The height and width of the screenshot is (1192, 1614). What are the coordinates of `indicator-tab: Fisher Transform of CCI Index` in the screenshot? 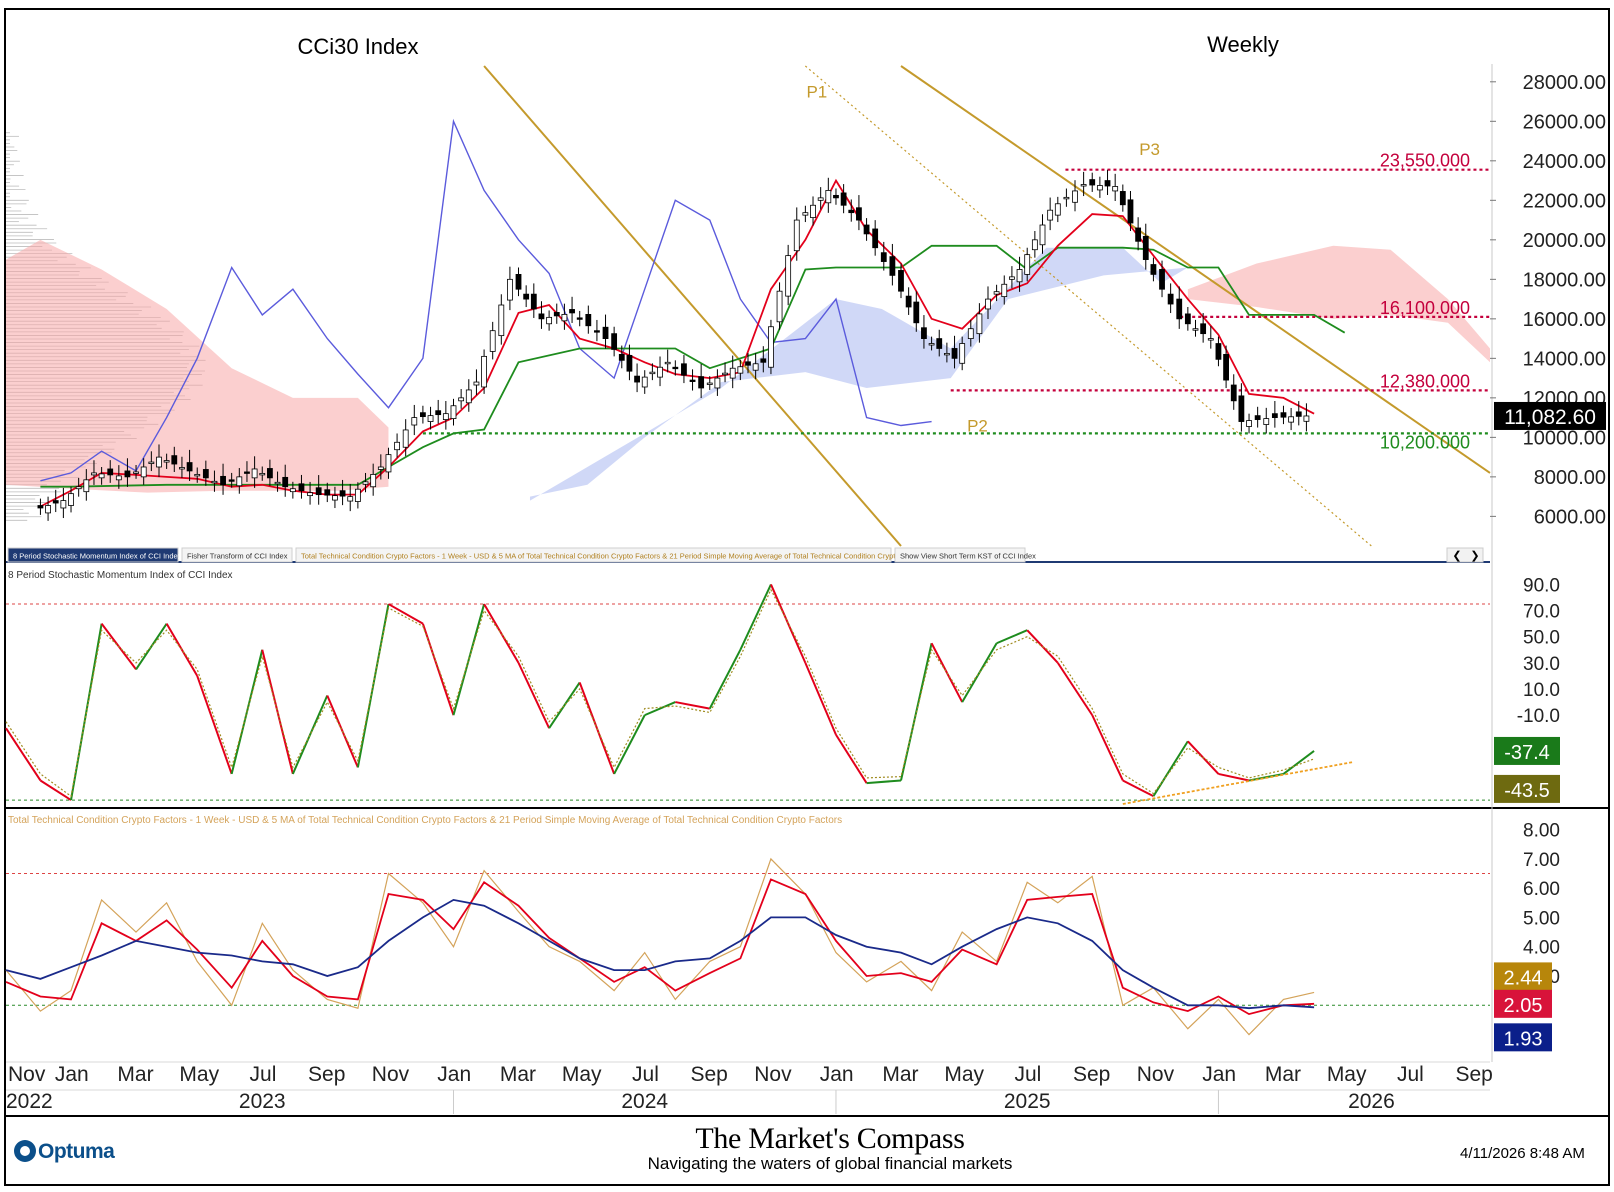 It's located at (237, 555).